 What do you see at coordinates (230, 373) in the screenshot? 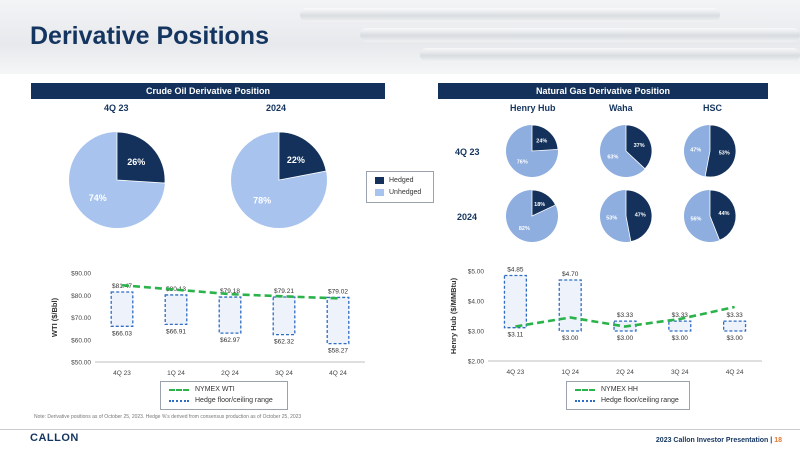
I see `oil-chart-x-tick: 2Q 24` at bounding box center [230, 373].